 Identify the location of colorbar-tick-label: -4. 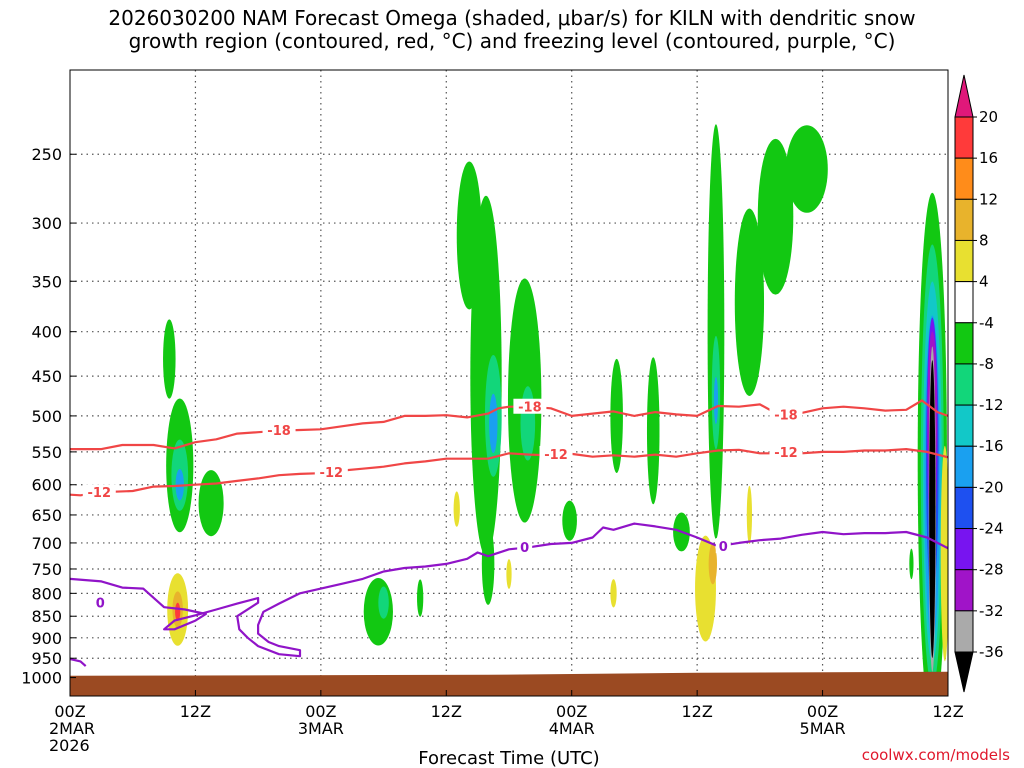
(986, 323).